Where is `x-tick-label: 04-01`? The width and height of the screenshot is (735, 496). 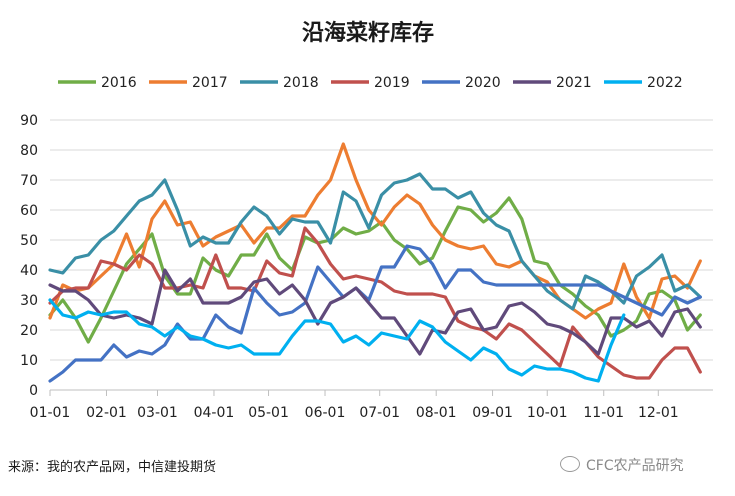
x-tick-label: 04-01 is located at coordinates (214, 413).